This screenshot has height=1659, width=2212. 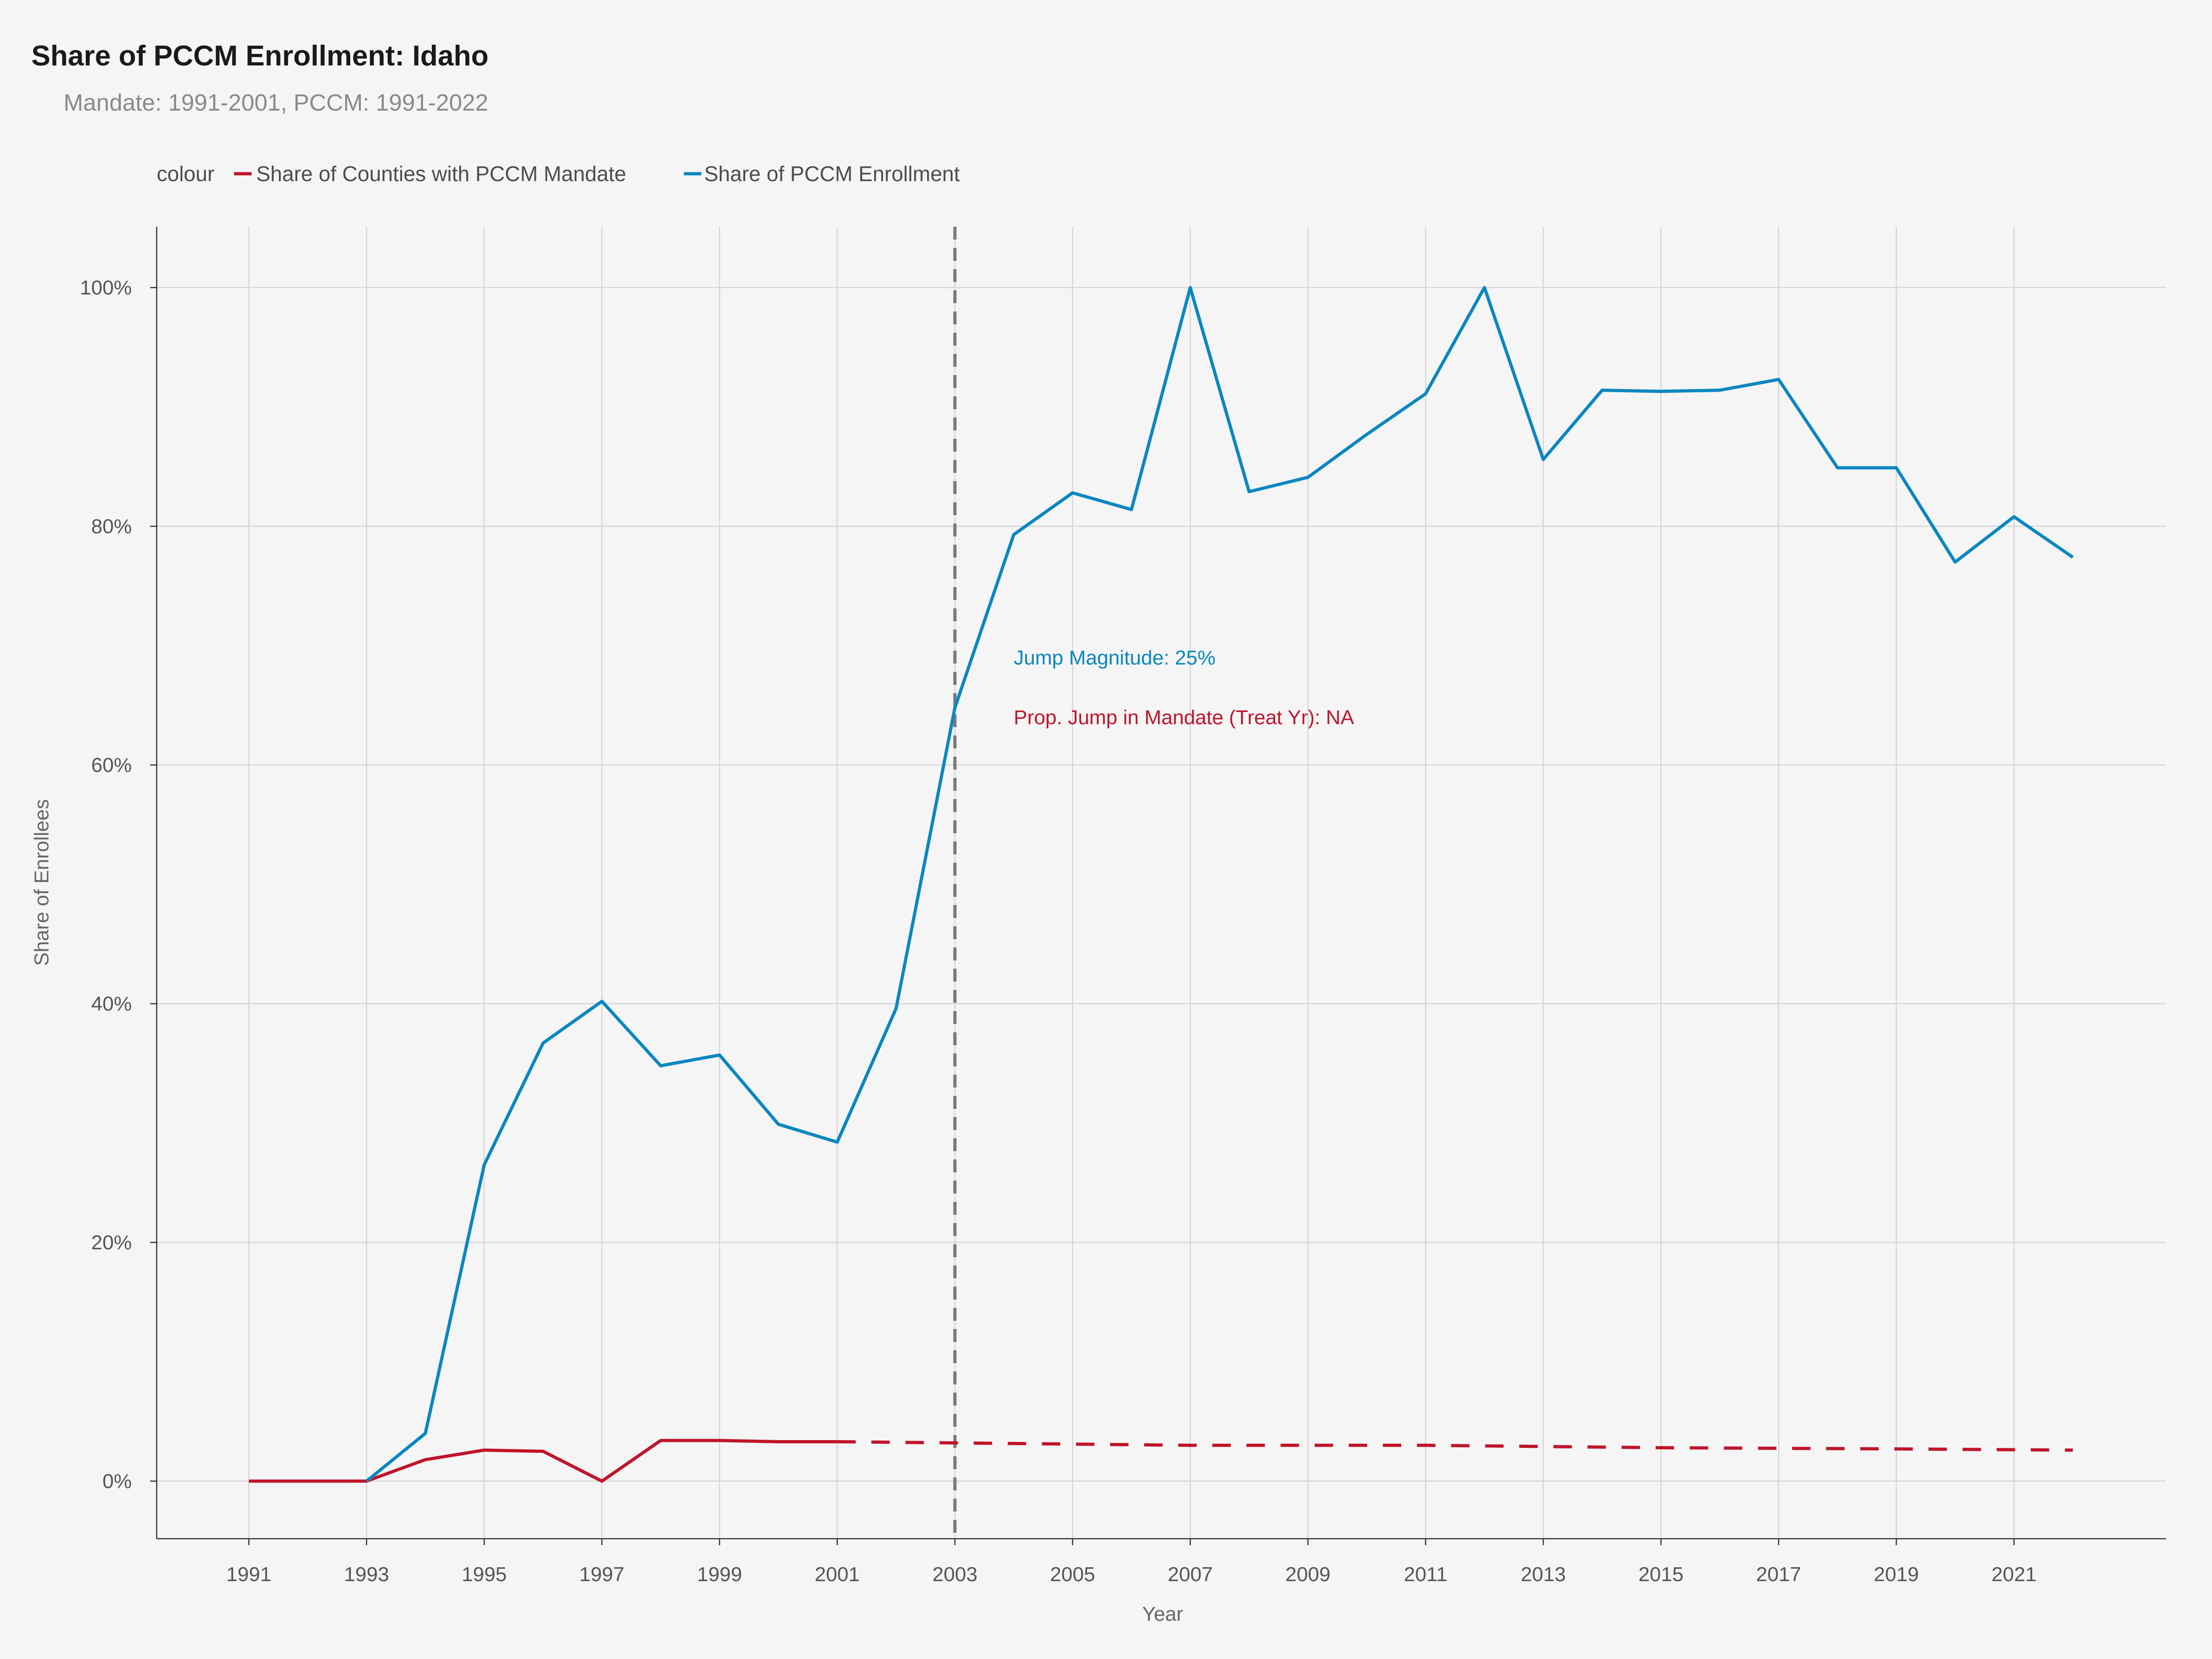 What do you see at coordinates (832, 174) in the screenshot?
I see `legend-label-enrollment: Share of PCCM Enrollment` at bounding box center [832, 174].